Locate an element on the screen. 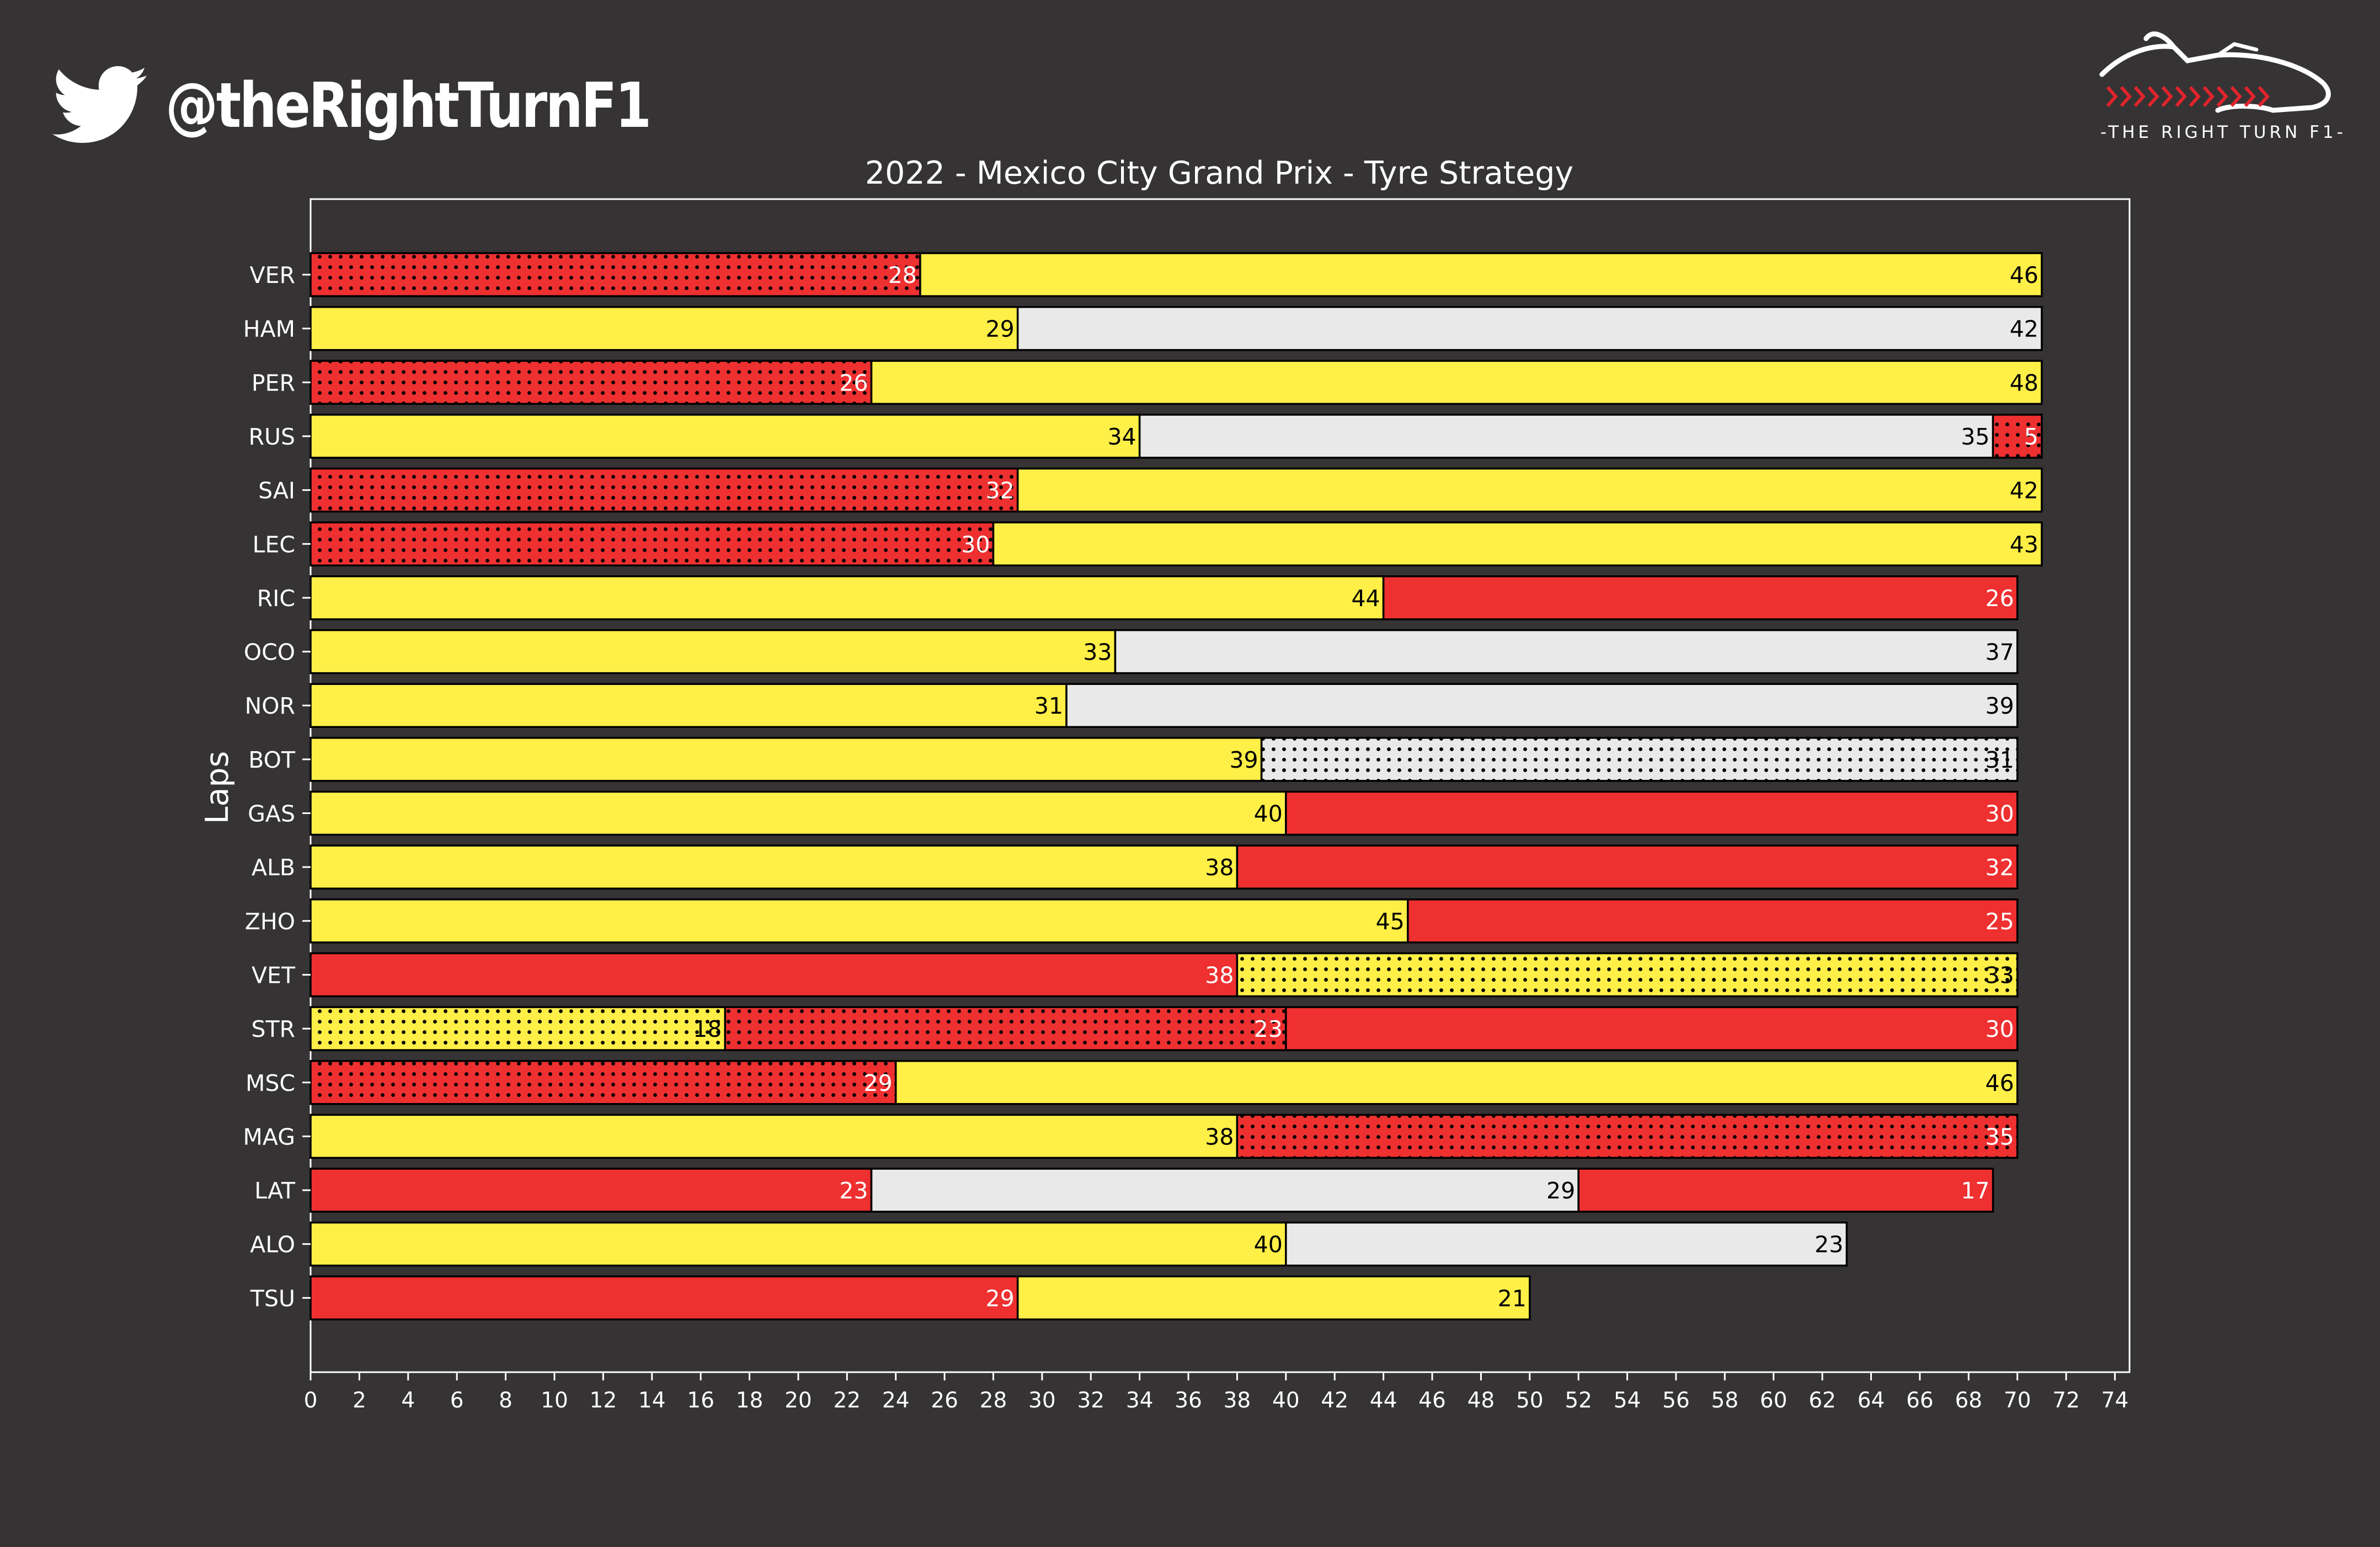 This screenshot has width=2380, height=1547. x-tick-label: 40 is located at coordinates (1286, 1400).